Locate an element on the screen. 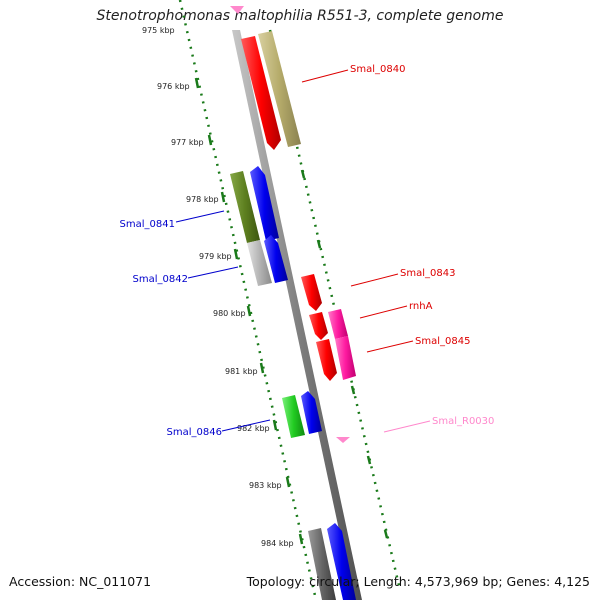 The image size is (600, 600). gene-rnha is located at coordinates (328, 324).